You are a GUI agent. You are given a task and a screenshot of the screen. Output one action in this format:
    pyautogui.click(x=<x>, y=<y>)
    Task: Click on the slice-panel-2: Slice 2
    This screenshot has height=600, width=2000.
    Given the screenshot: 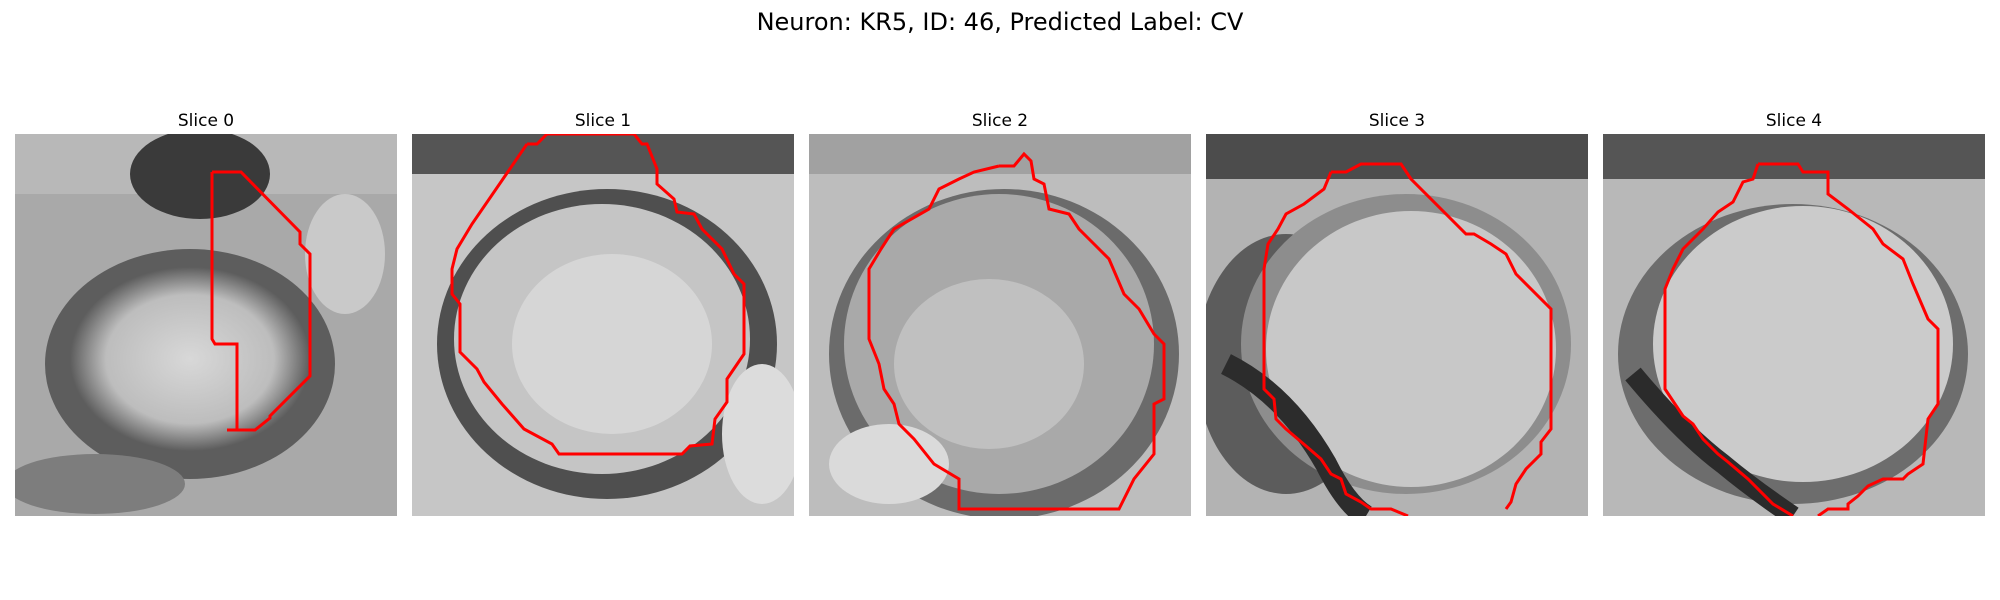 What is the action you would take?
    pyautogui.click(x=1000, y=312)
    